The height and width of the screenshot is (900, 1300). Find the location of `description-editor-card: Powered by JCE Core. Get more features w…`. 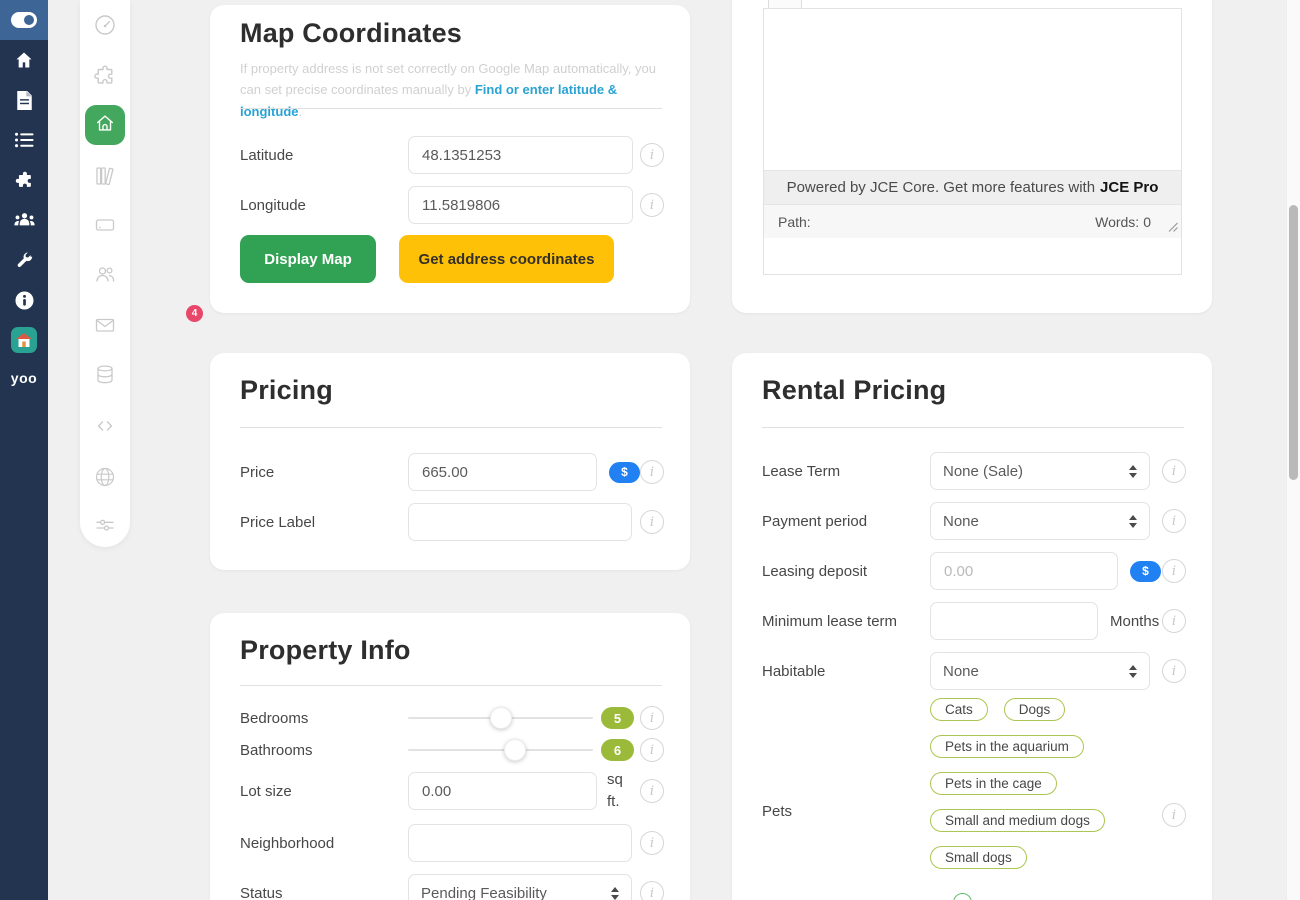

description-editor-card: Powered by JCE Core. Get more features w… is located at coordinates (972, 156).